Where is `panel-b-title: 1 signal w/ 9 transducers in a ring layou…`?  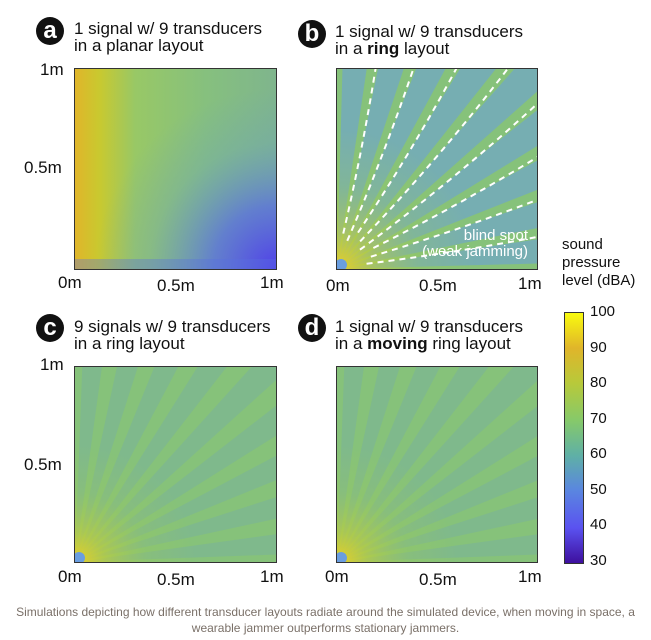
panel-b-title: 1 signal w/ 9 transducers in a ring layou… is located at coordinates (429, 40).